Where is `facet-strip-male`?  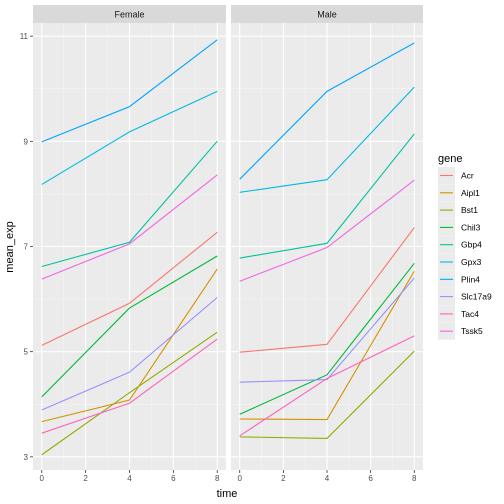 facet-strip-male is located at coordinates (327, 14).